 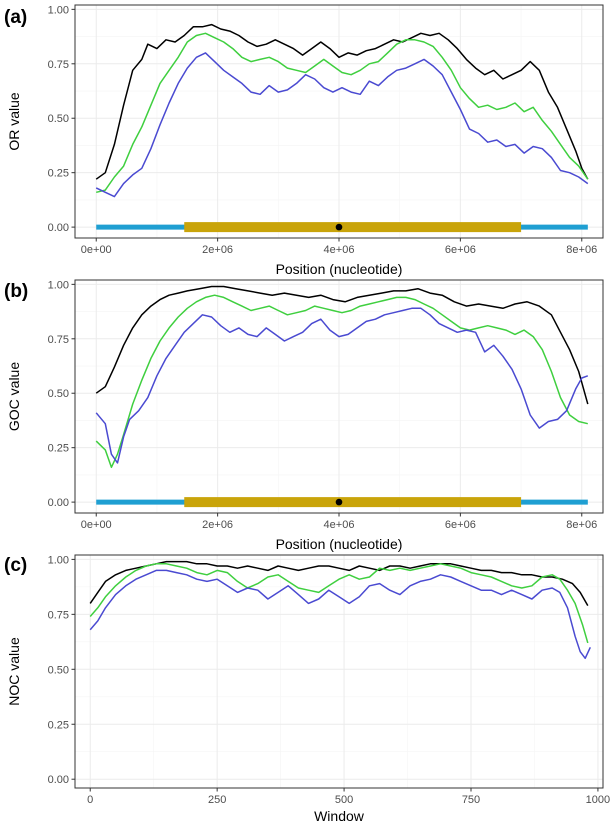 I want to click on panel-label: (a), so click(x=15, y=17).